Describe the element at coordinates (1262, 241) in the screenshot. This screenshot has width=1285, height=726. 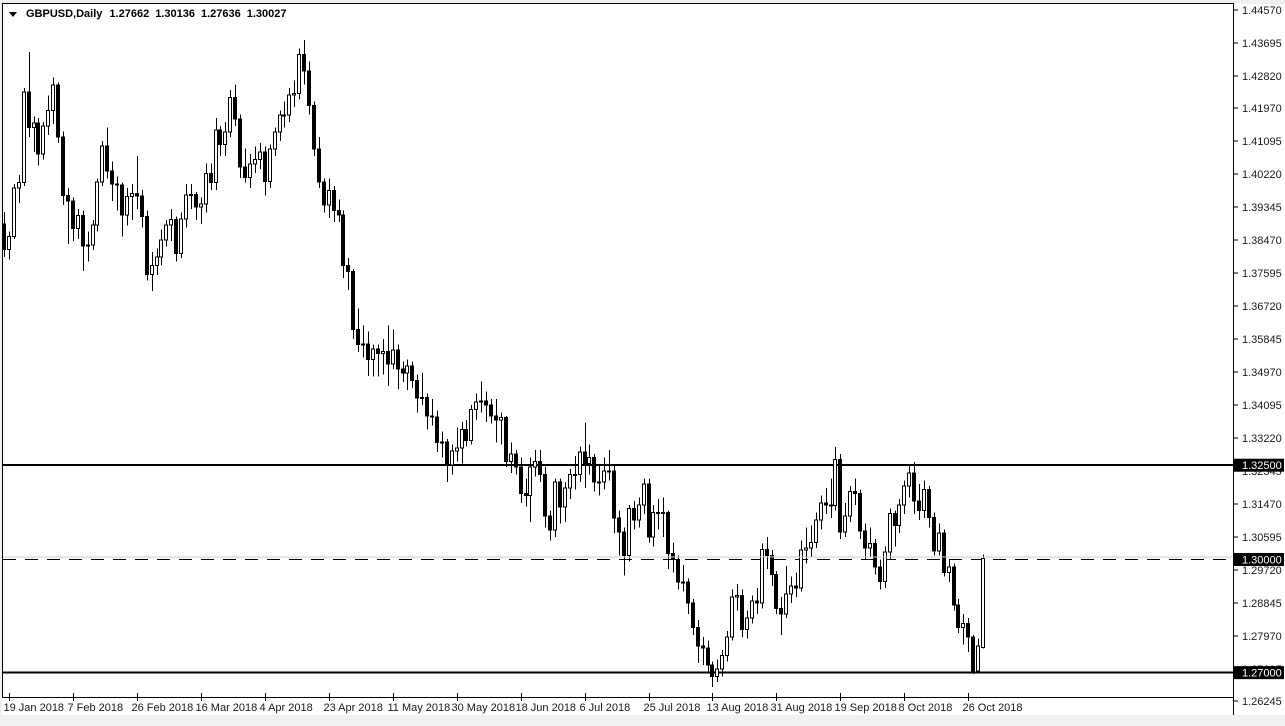
I see `price-axis-label: 1.38470` at that location.